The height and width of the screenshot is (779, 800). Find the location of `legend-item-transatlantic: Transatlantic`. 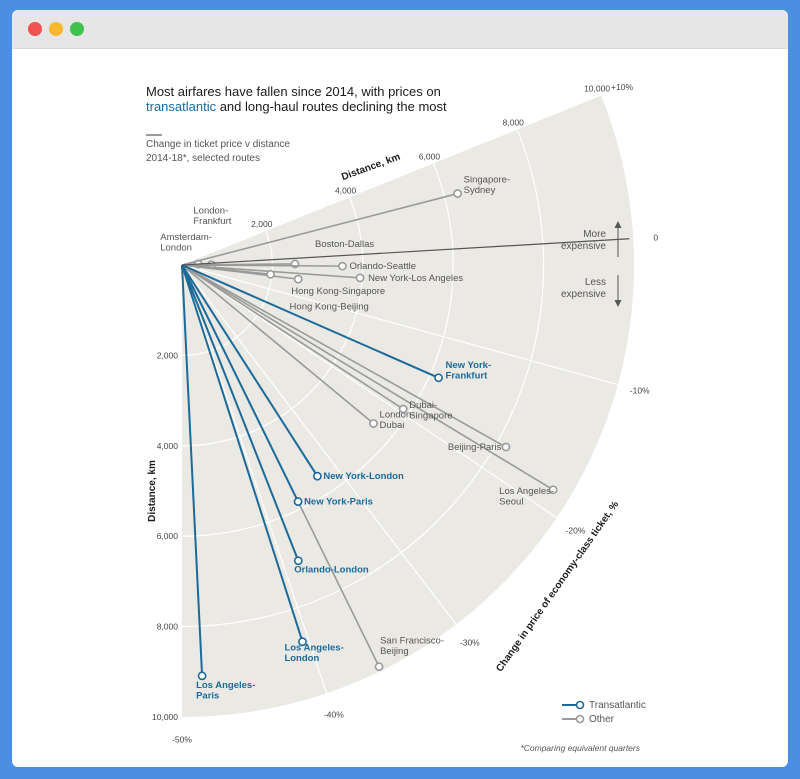

legend-item-transatlantic: Transatlantic is located at coordinates (604, 705).